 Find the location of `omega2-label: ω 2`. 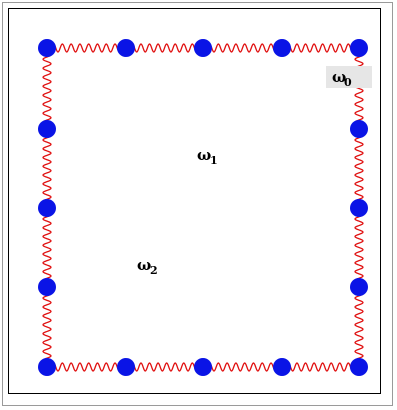

omega2-label: ω 2 is located at coordinates (147, 266).